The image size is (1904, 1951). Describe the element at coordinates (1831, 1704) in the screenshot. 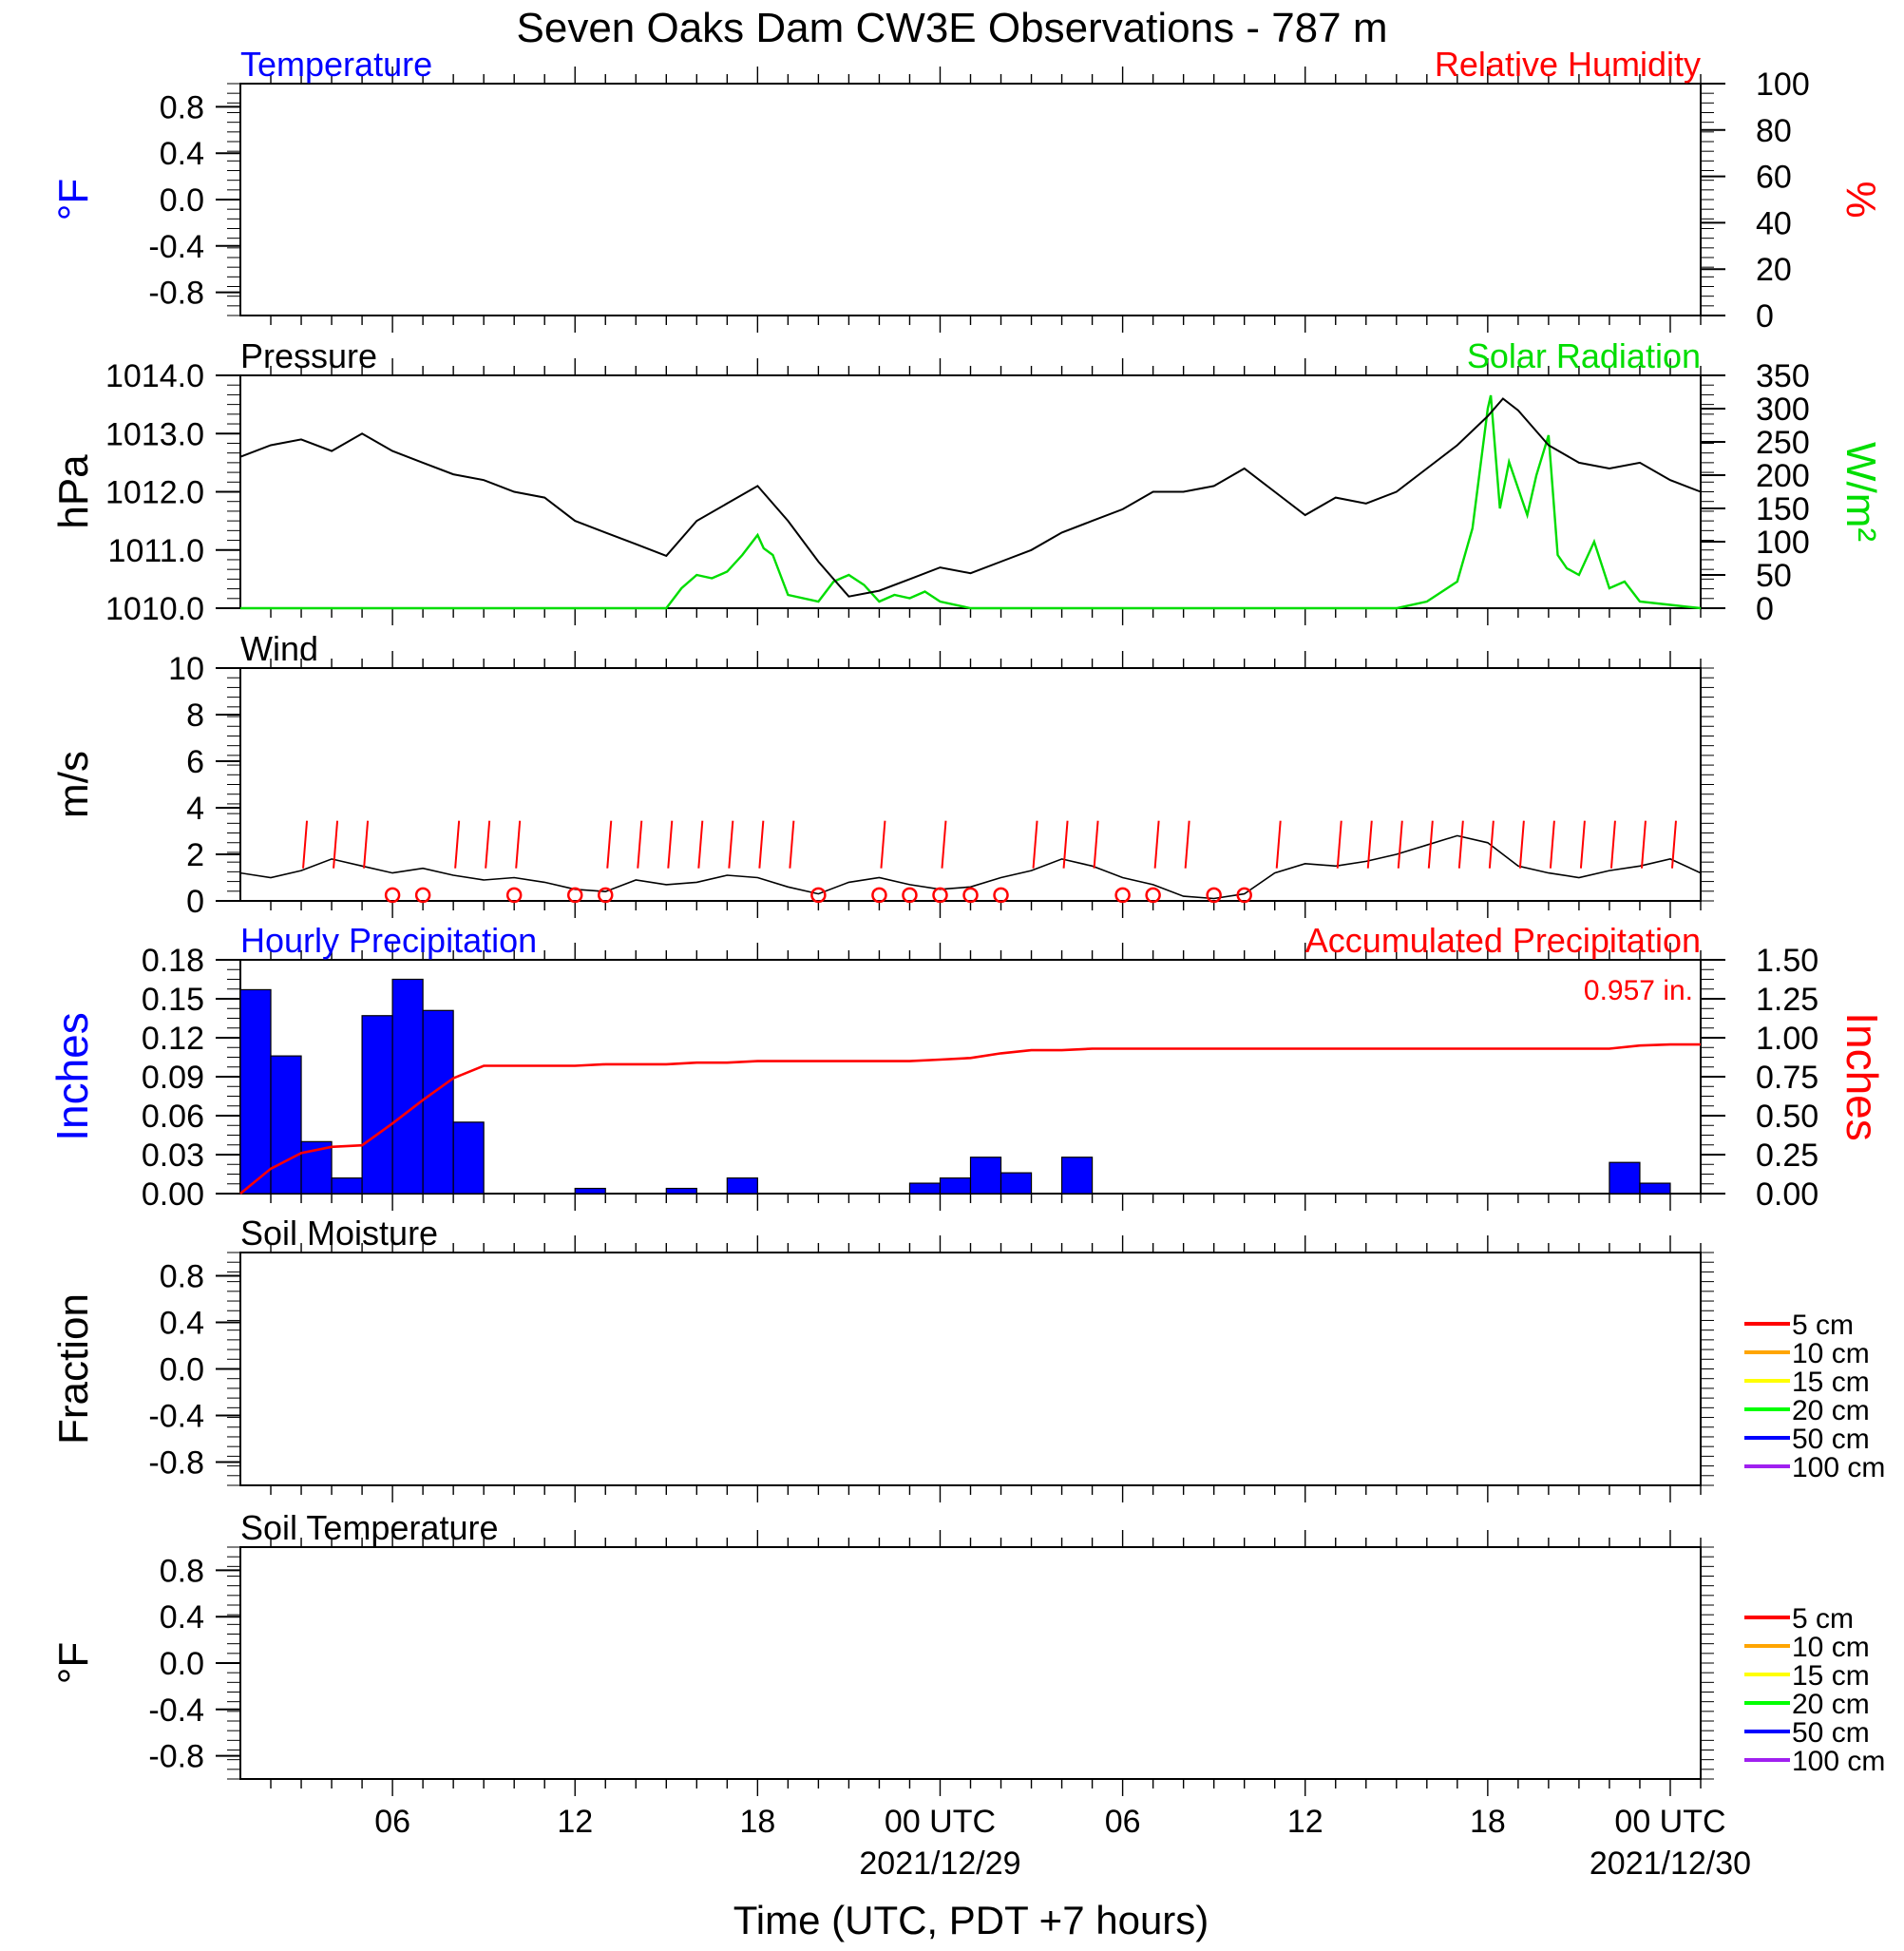

I see `legend-label: 20 cm` at that location.